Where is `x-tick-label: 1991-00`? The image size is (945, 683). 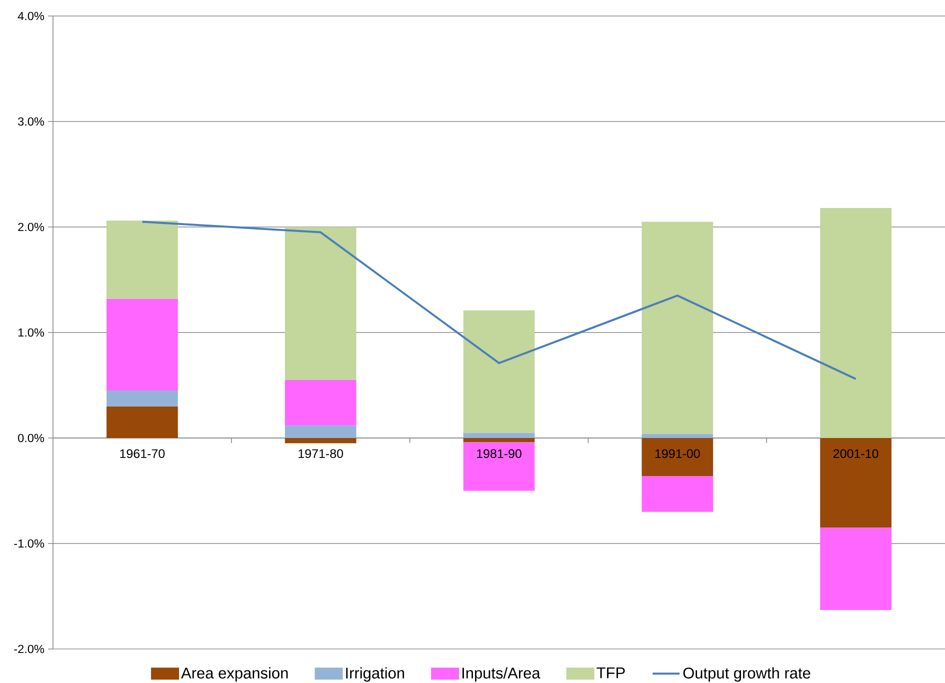
x-tick-label: 1991-00 is located at coordinates (677, 453).